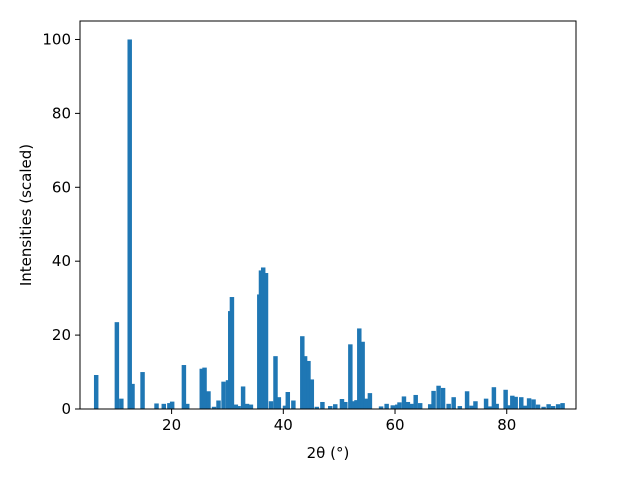 The height and width of the screenshot is (480, 640). Describe the element at coordinates (61, 261) in the screenshot. I see `y-tick-label: 40` at that location.